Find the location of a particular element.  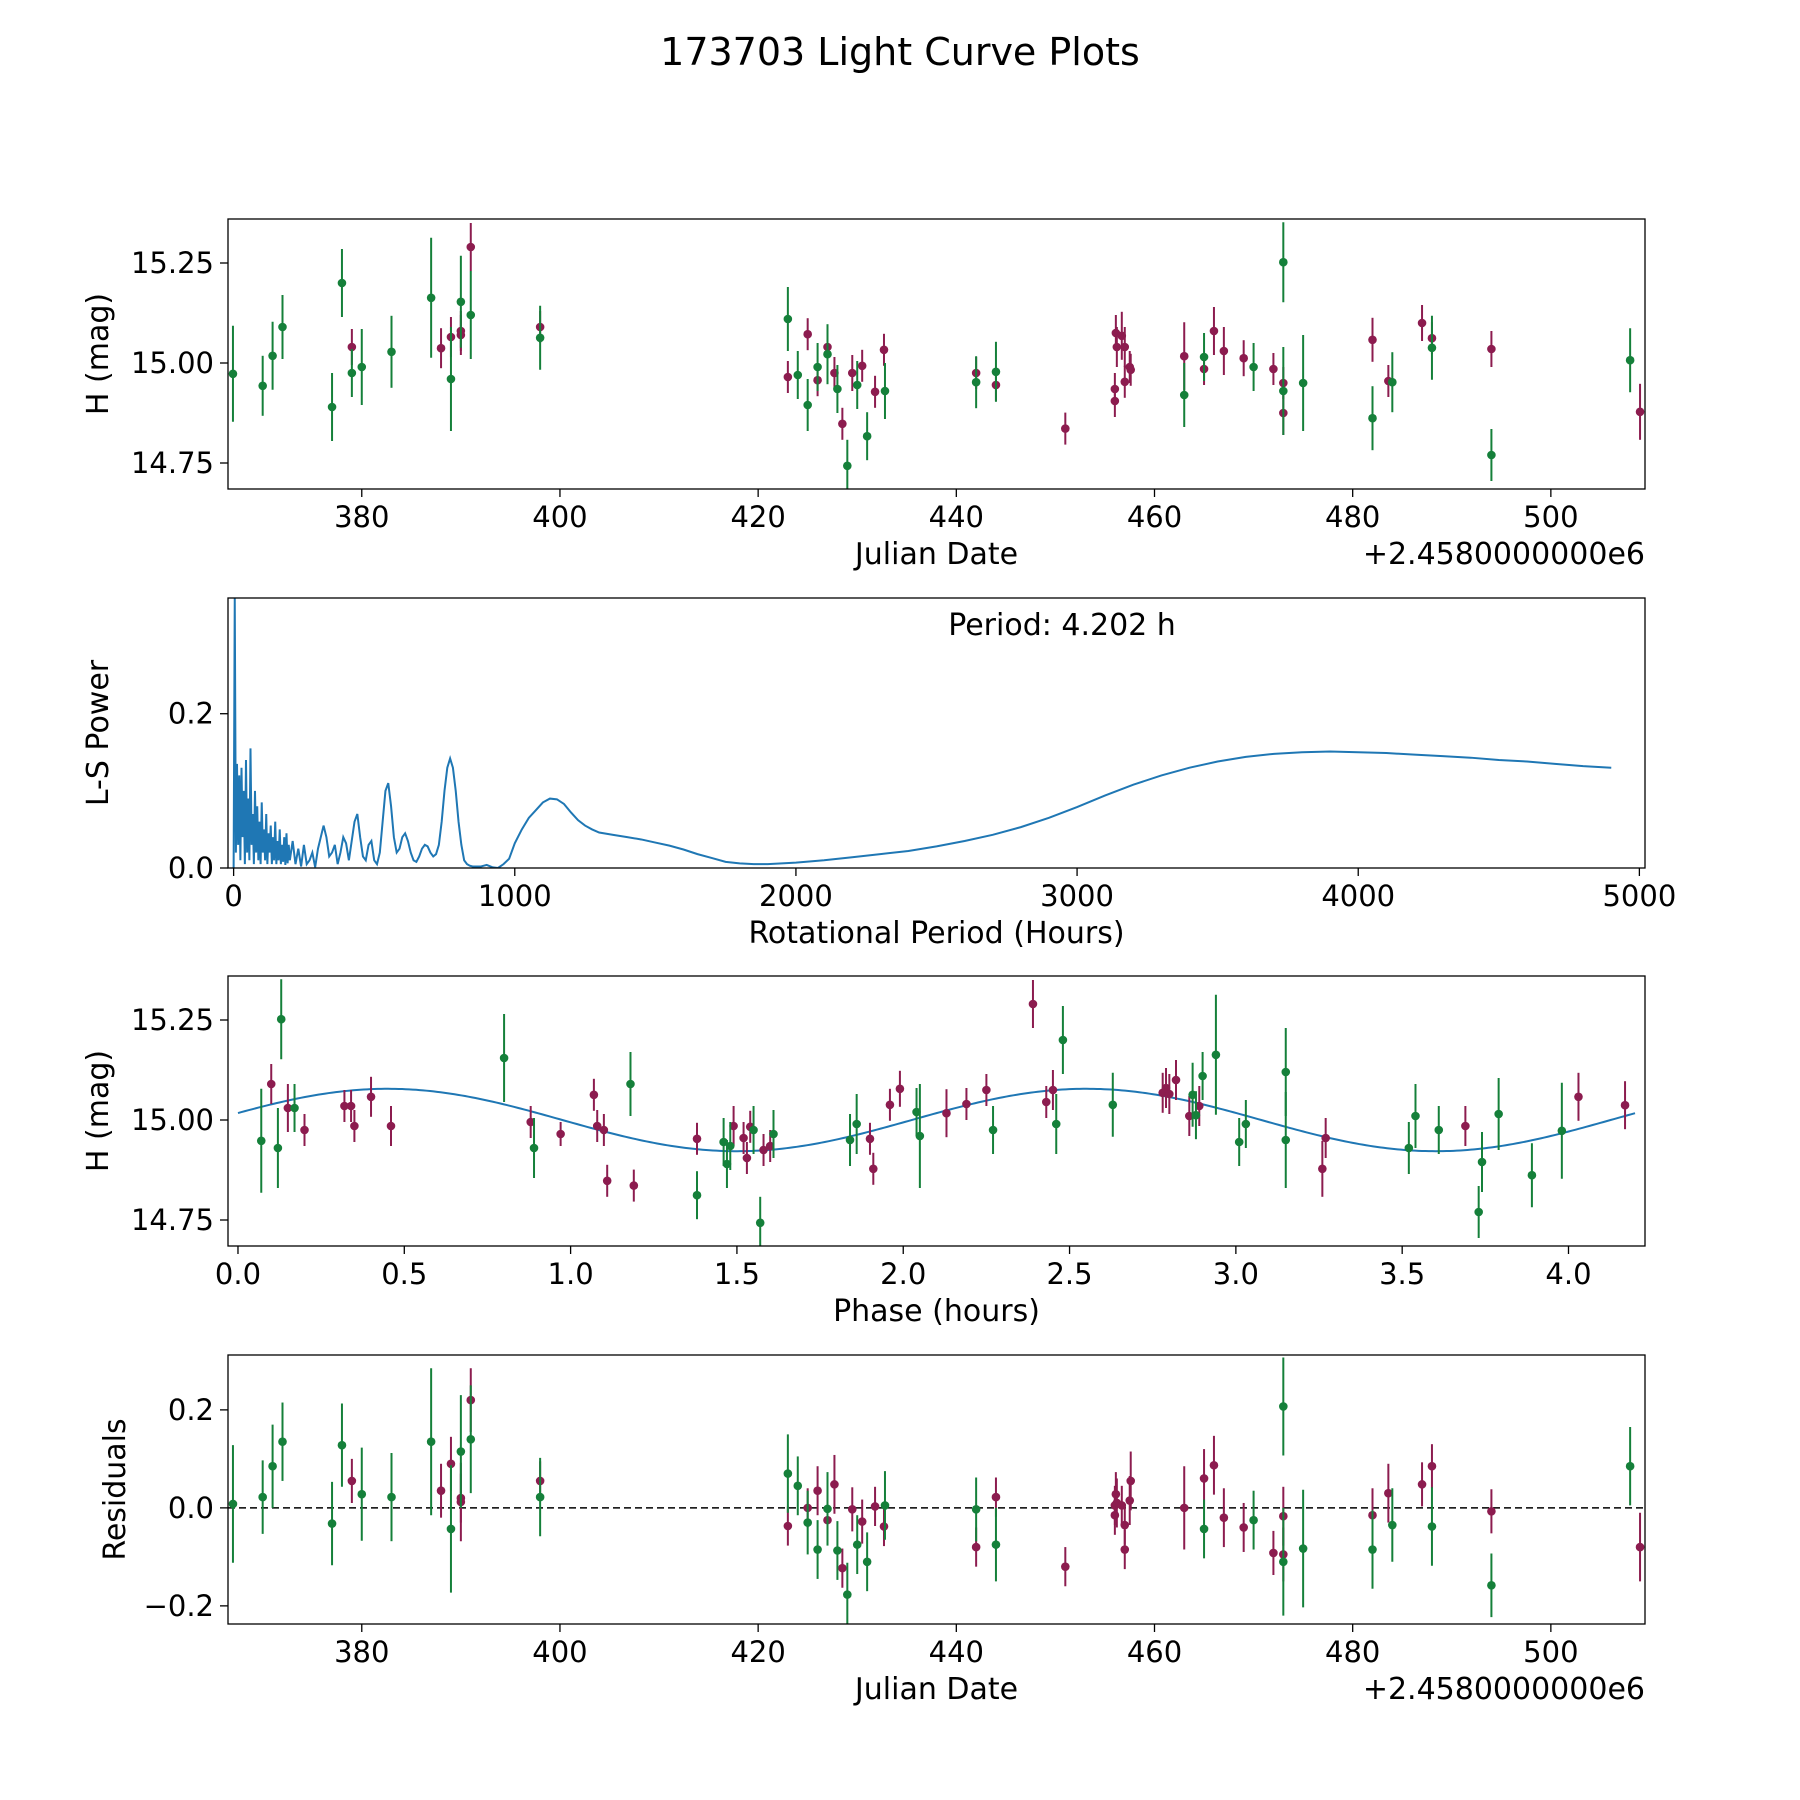

x-tick-label: 4.0 is located at coordinates (1568, 1274).